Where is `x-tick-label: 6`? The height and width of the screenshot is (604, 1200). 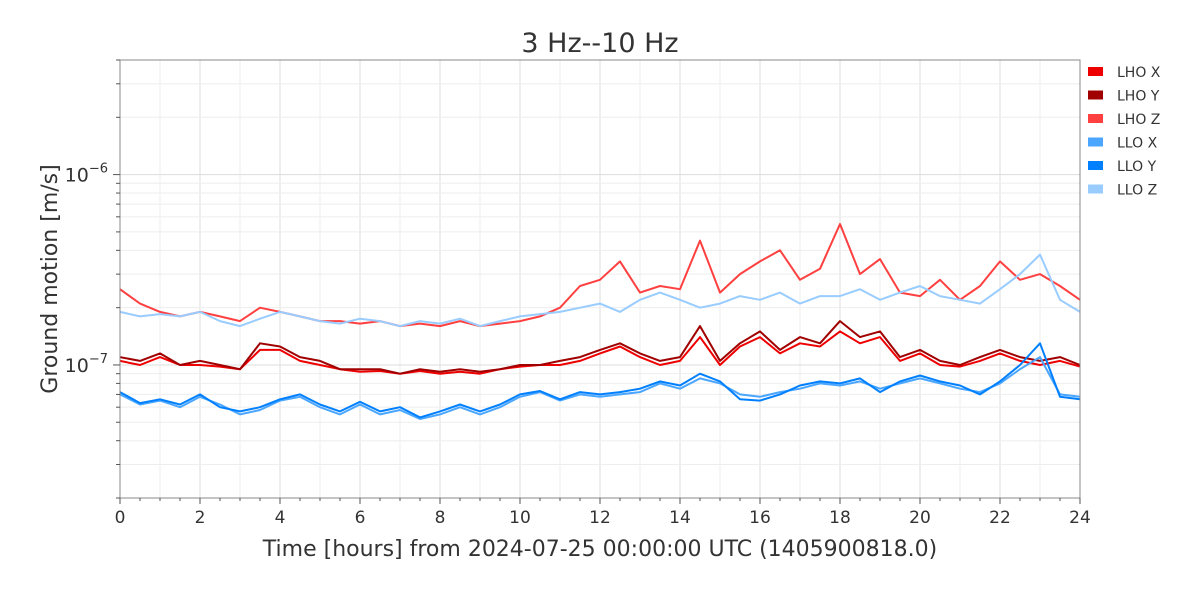 x-tick-label: 6 is located at coordinates (360, 518).